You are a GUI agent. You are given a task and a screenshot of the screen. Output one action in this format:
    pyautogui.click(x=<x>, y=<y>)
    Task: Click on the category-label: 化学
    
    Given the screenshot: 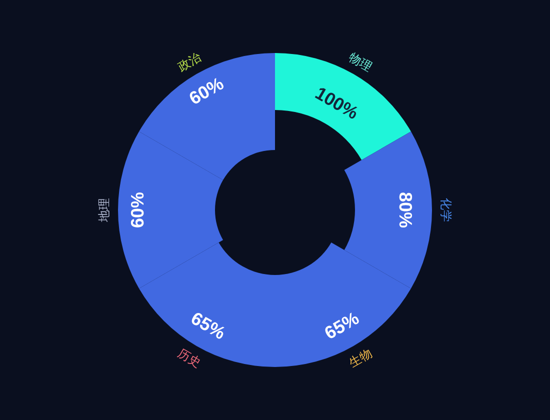 What is the action you would take?
    pyautogui.click(x=446, y=210)
    